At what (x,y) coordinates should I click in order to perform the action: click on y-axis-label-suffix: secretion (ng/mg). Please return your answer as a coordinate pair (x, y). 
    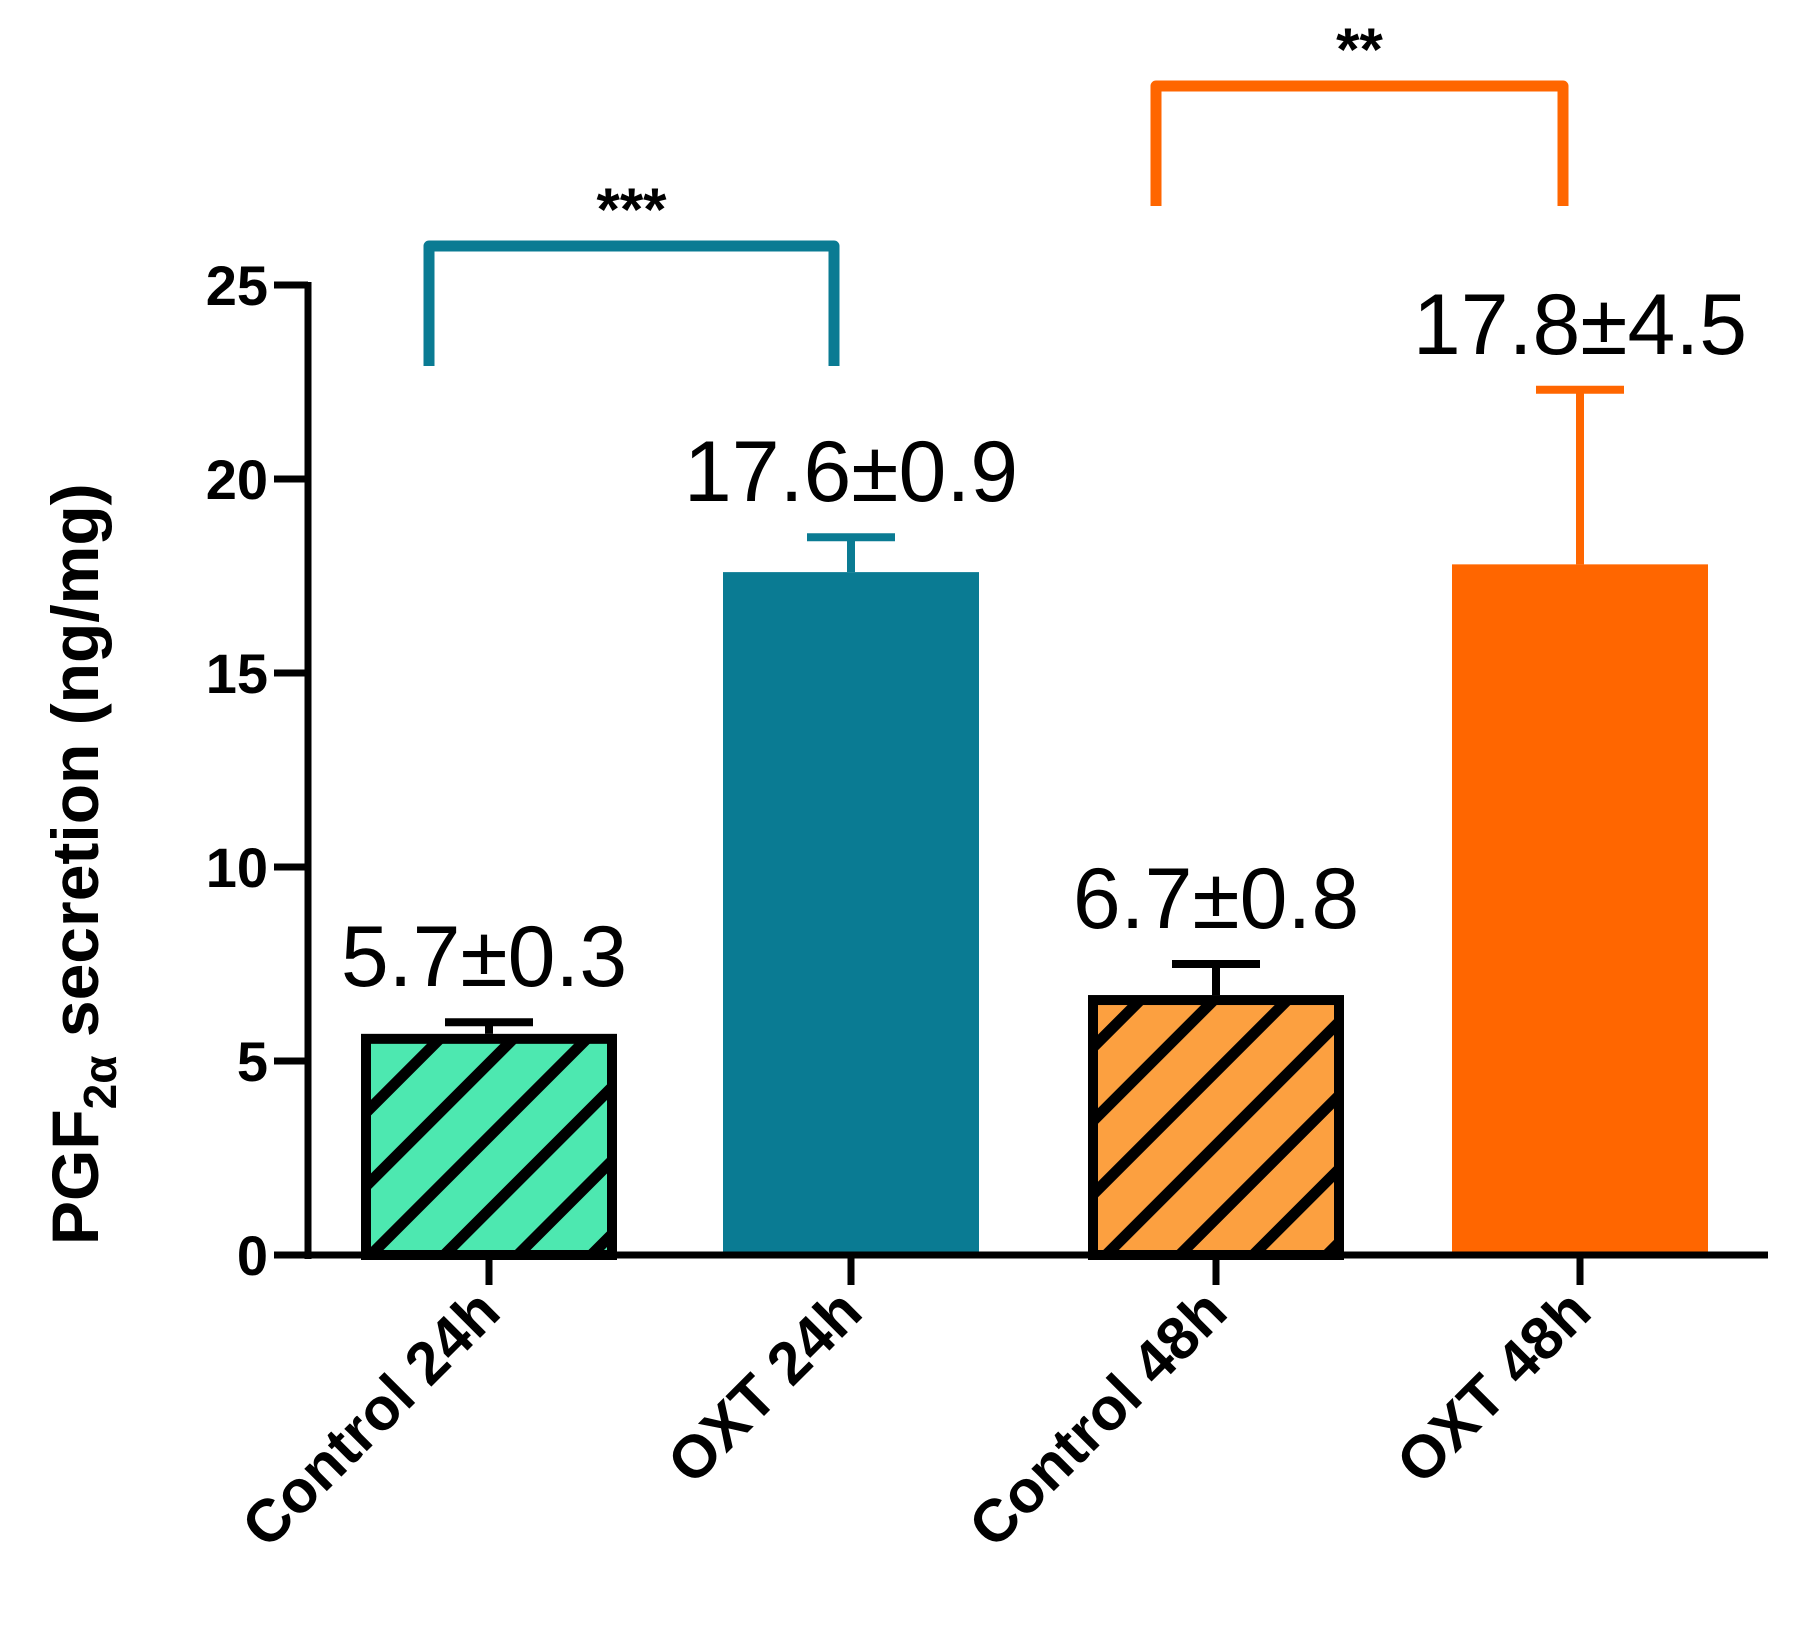
    Looking at the image, I should click on (75, 769).